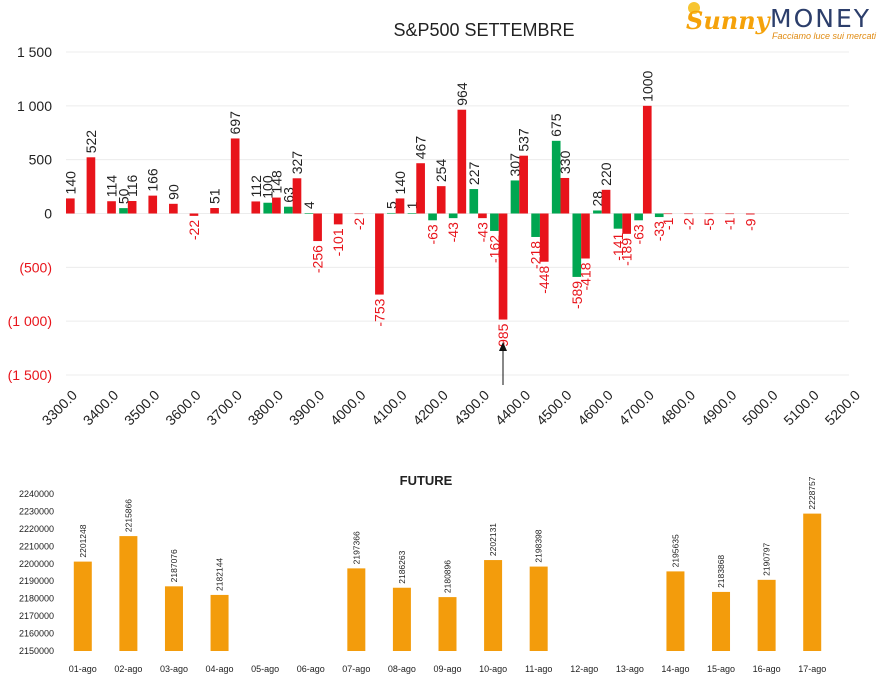 This screenshot has width=893, height=686. Describe the element at coordinates (60, 408) in the screenshot. I see `x-tick-label: 3300.0` at that location.